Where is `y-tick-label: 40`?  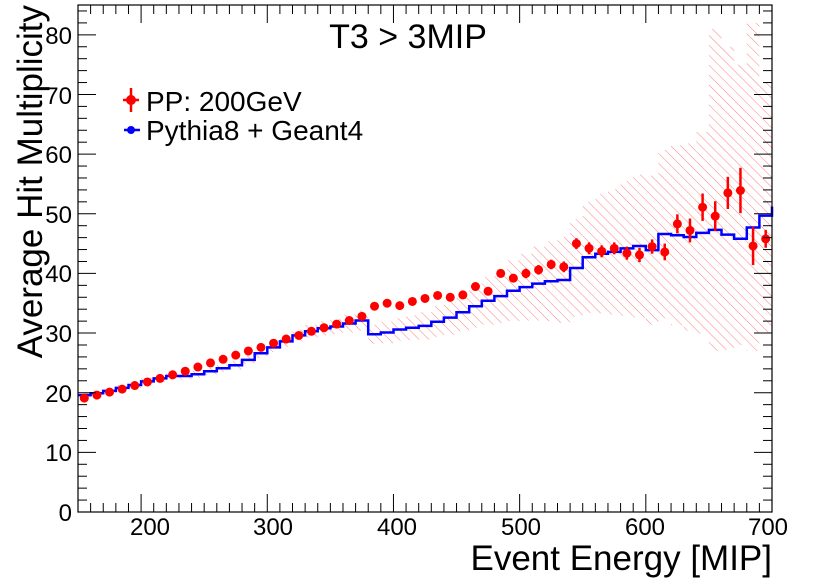
y-tick-label: 40 is located at coordinates (58, 274).